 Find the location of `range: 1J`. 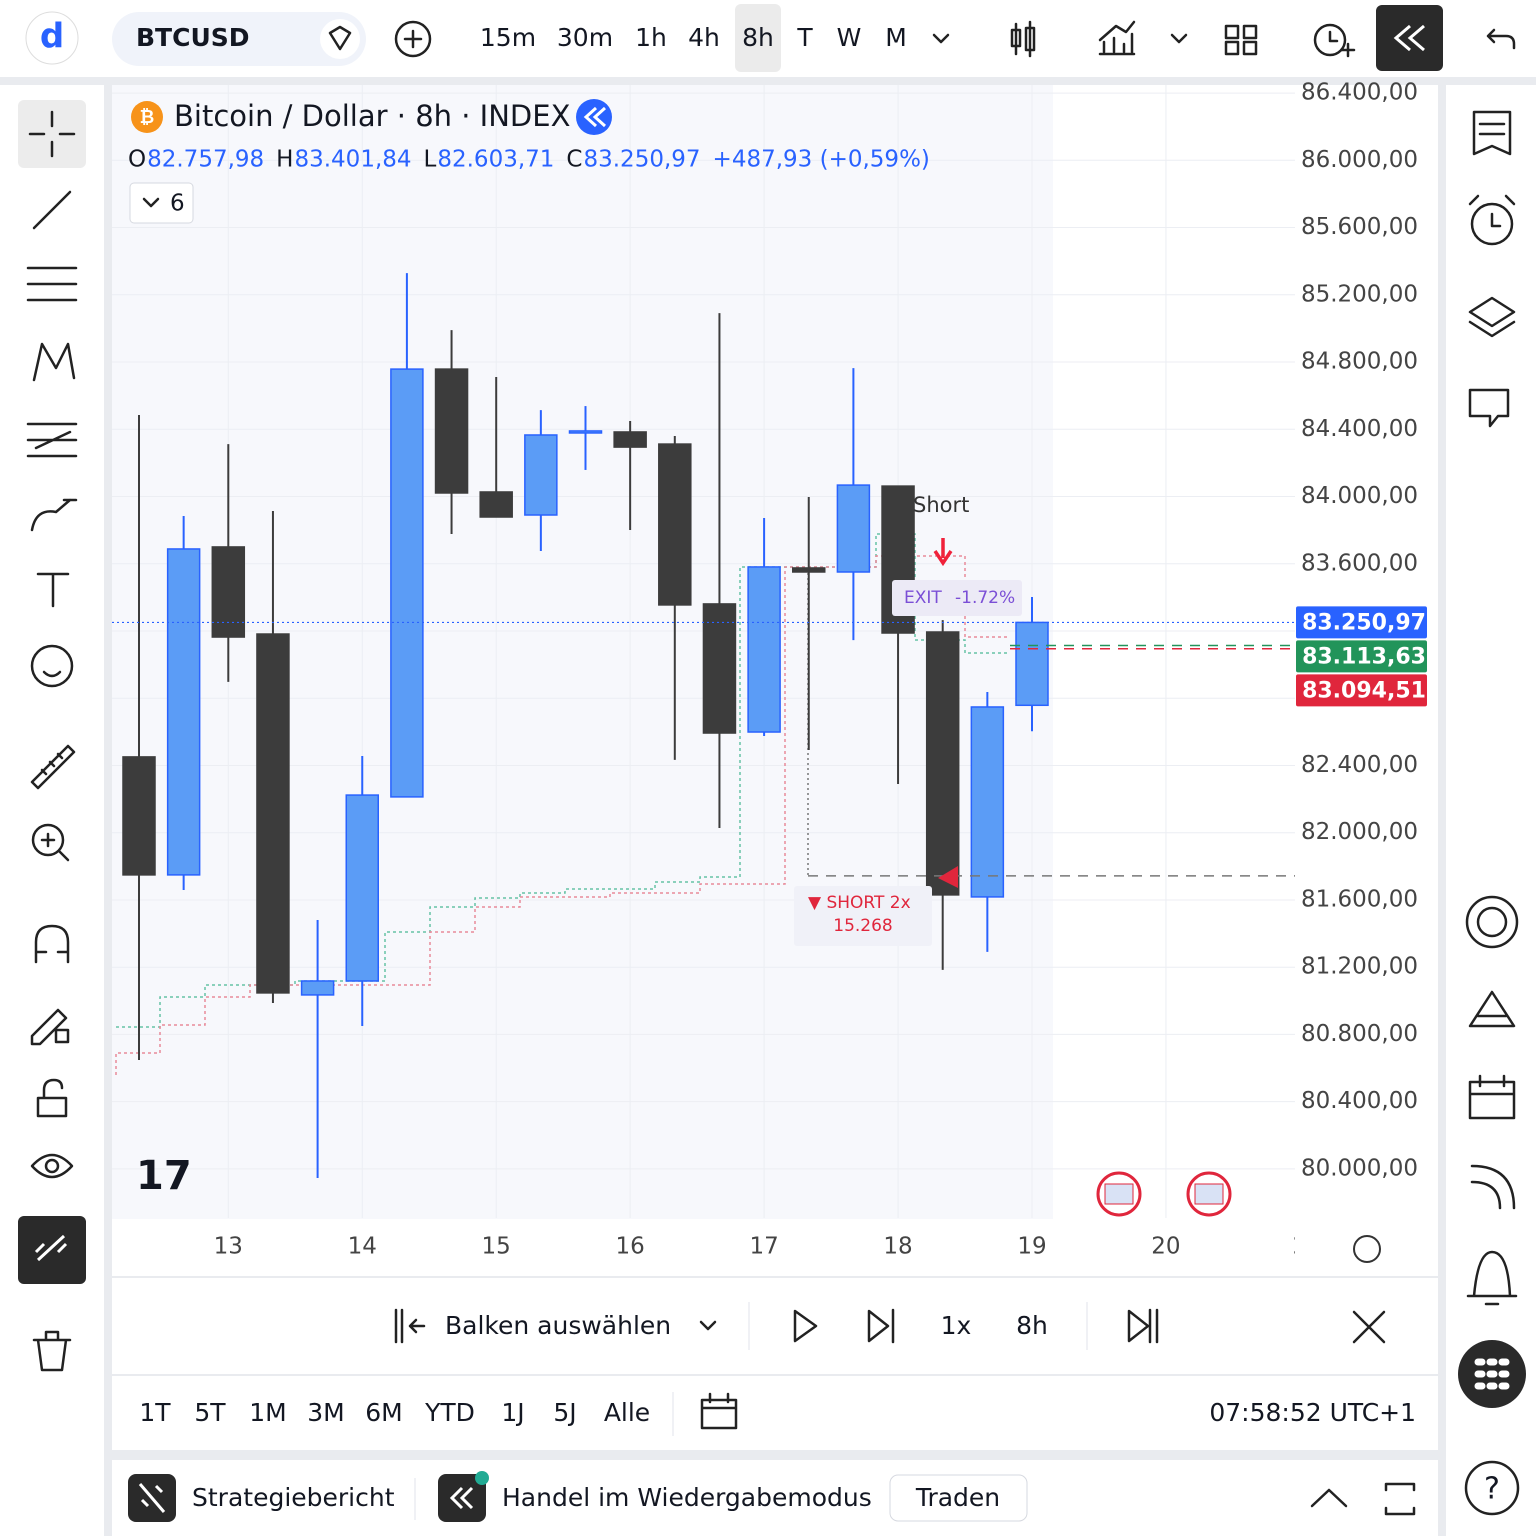

range: 1J is located at coordinates (512, 1412).